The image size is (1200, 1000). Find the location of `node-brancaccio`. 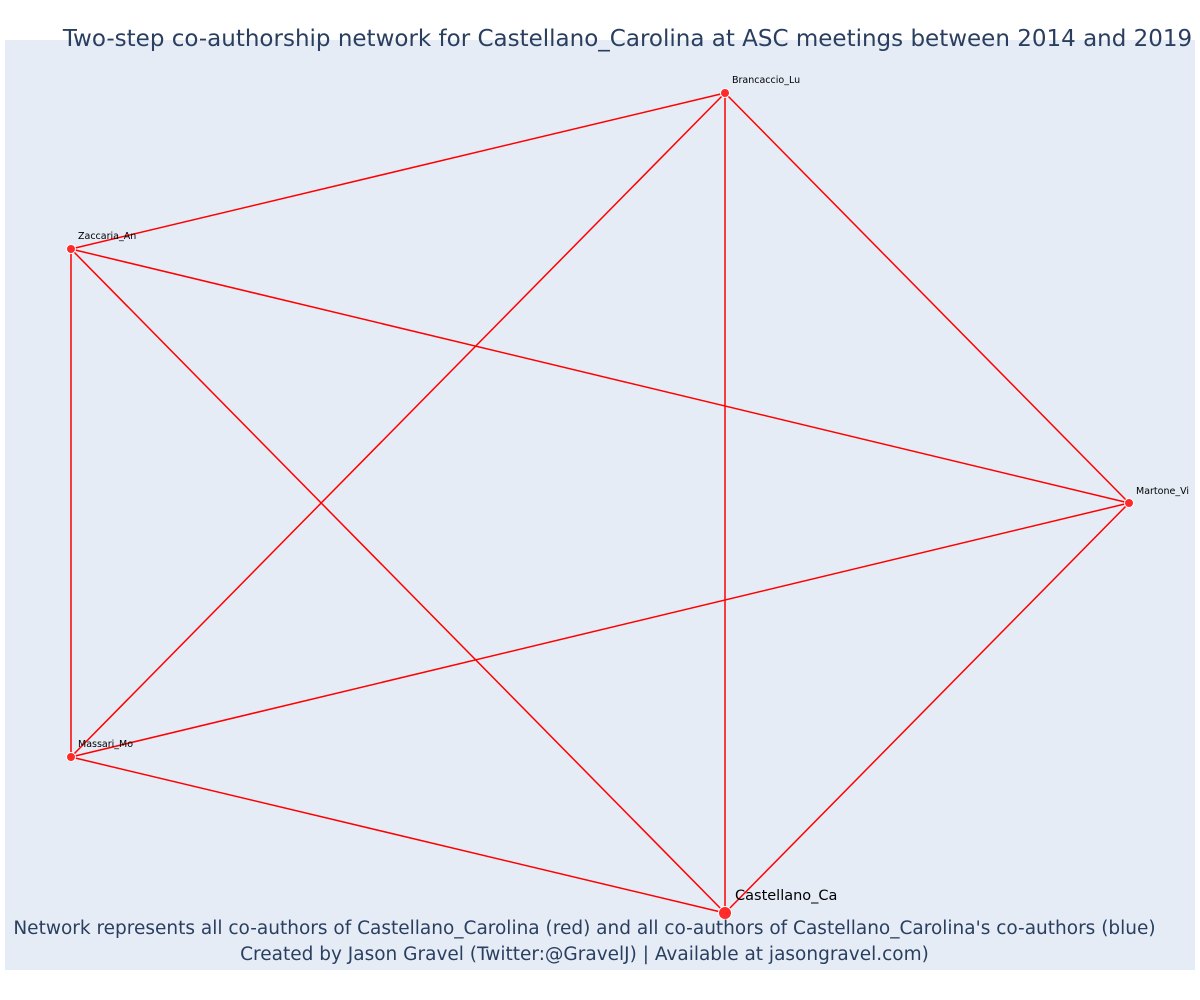

node-brancaccio is located at coordinates (725, 93).